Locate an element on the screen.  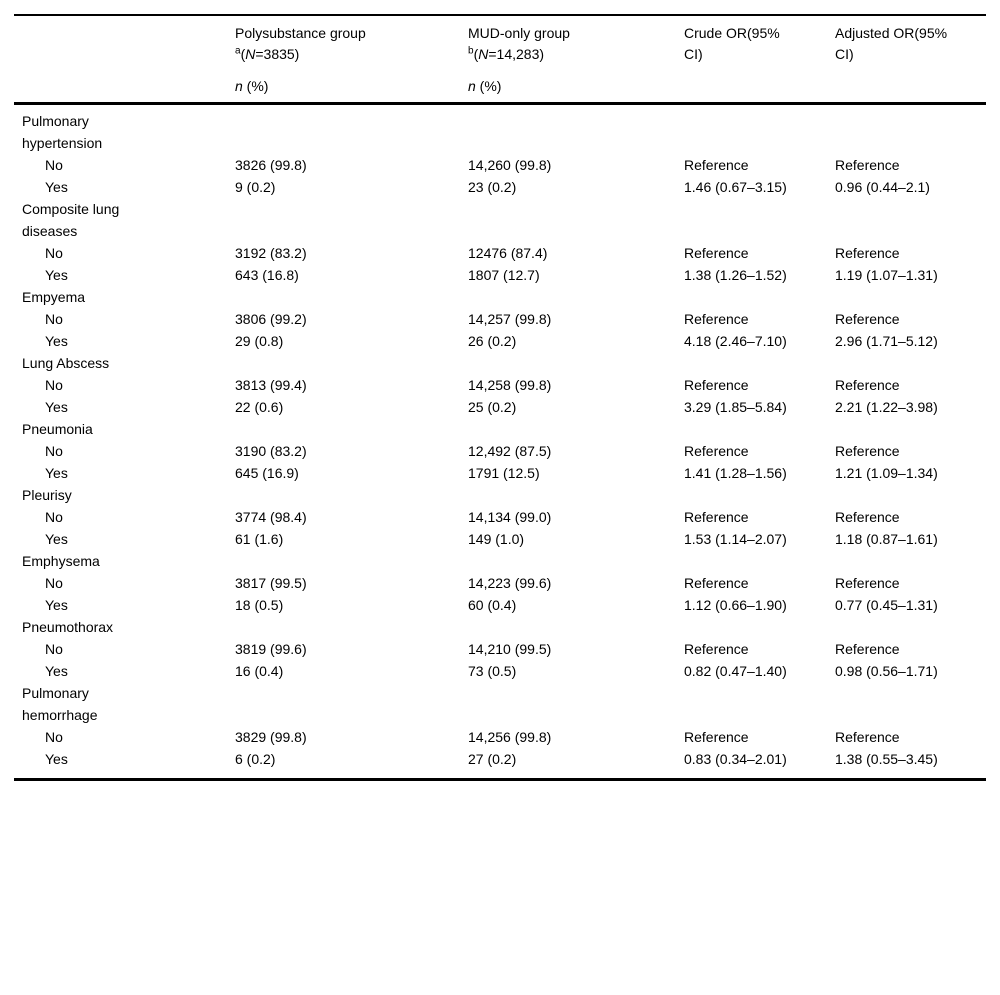
mud-n-value: 12,492 (87.5) is located at coordinates (510, 451).